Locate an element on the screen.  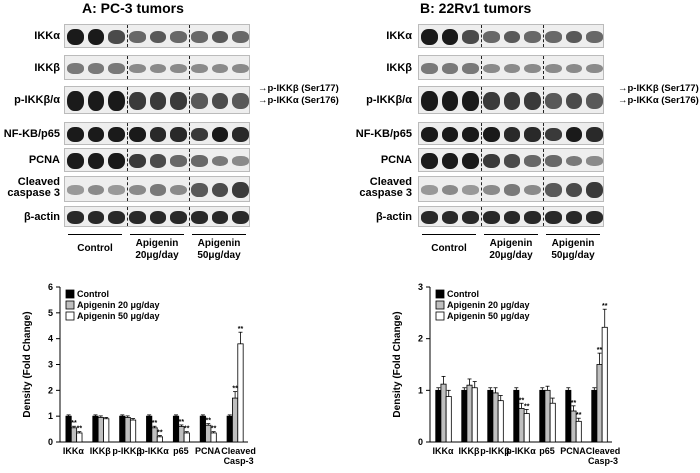
blot-label: IKKβ is located at coordinates (47, 67).